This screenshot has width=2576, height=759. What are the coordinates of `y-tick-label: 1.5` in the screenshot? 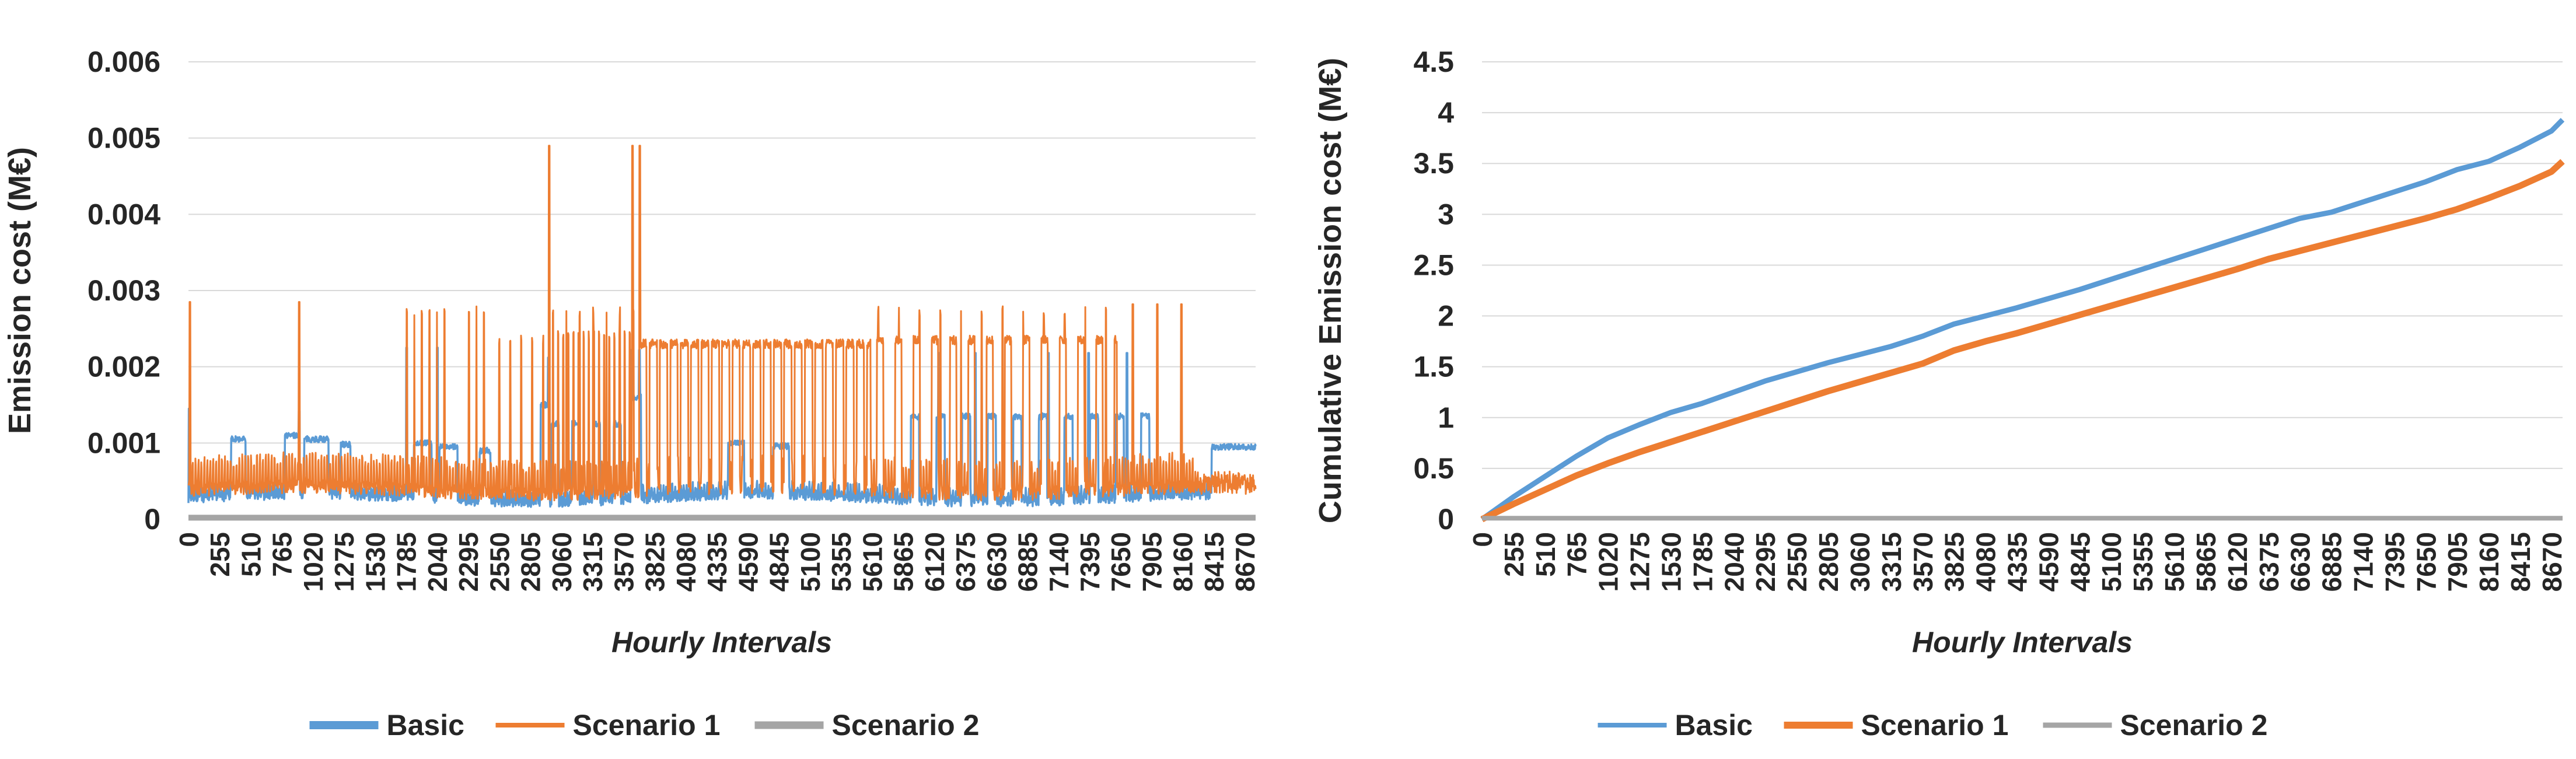 It's located at (1433, 367).